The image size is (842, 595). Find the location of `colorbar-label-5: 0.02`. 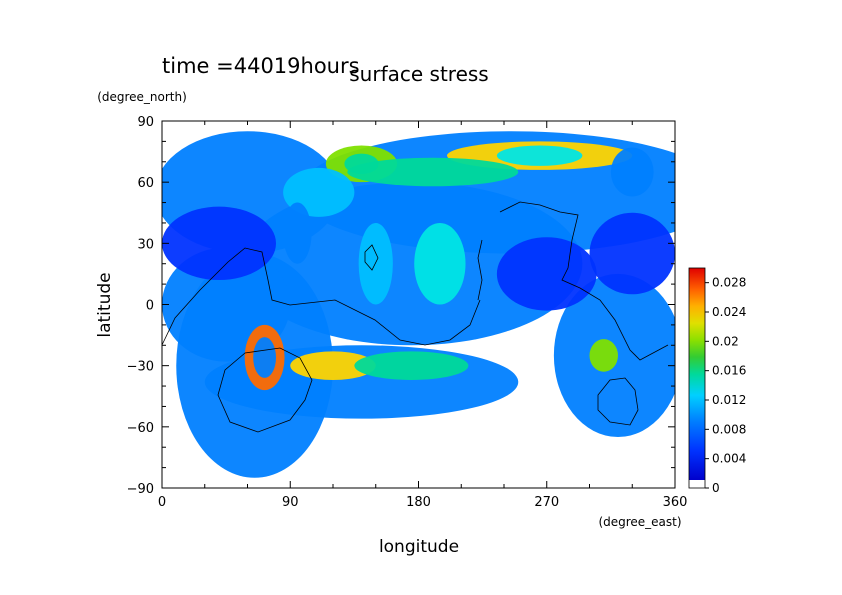

colorbar-label-5: 0.02 is located at coordinates (725, 341).